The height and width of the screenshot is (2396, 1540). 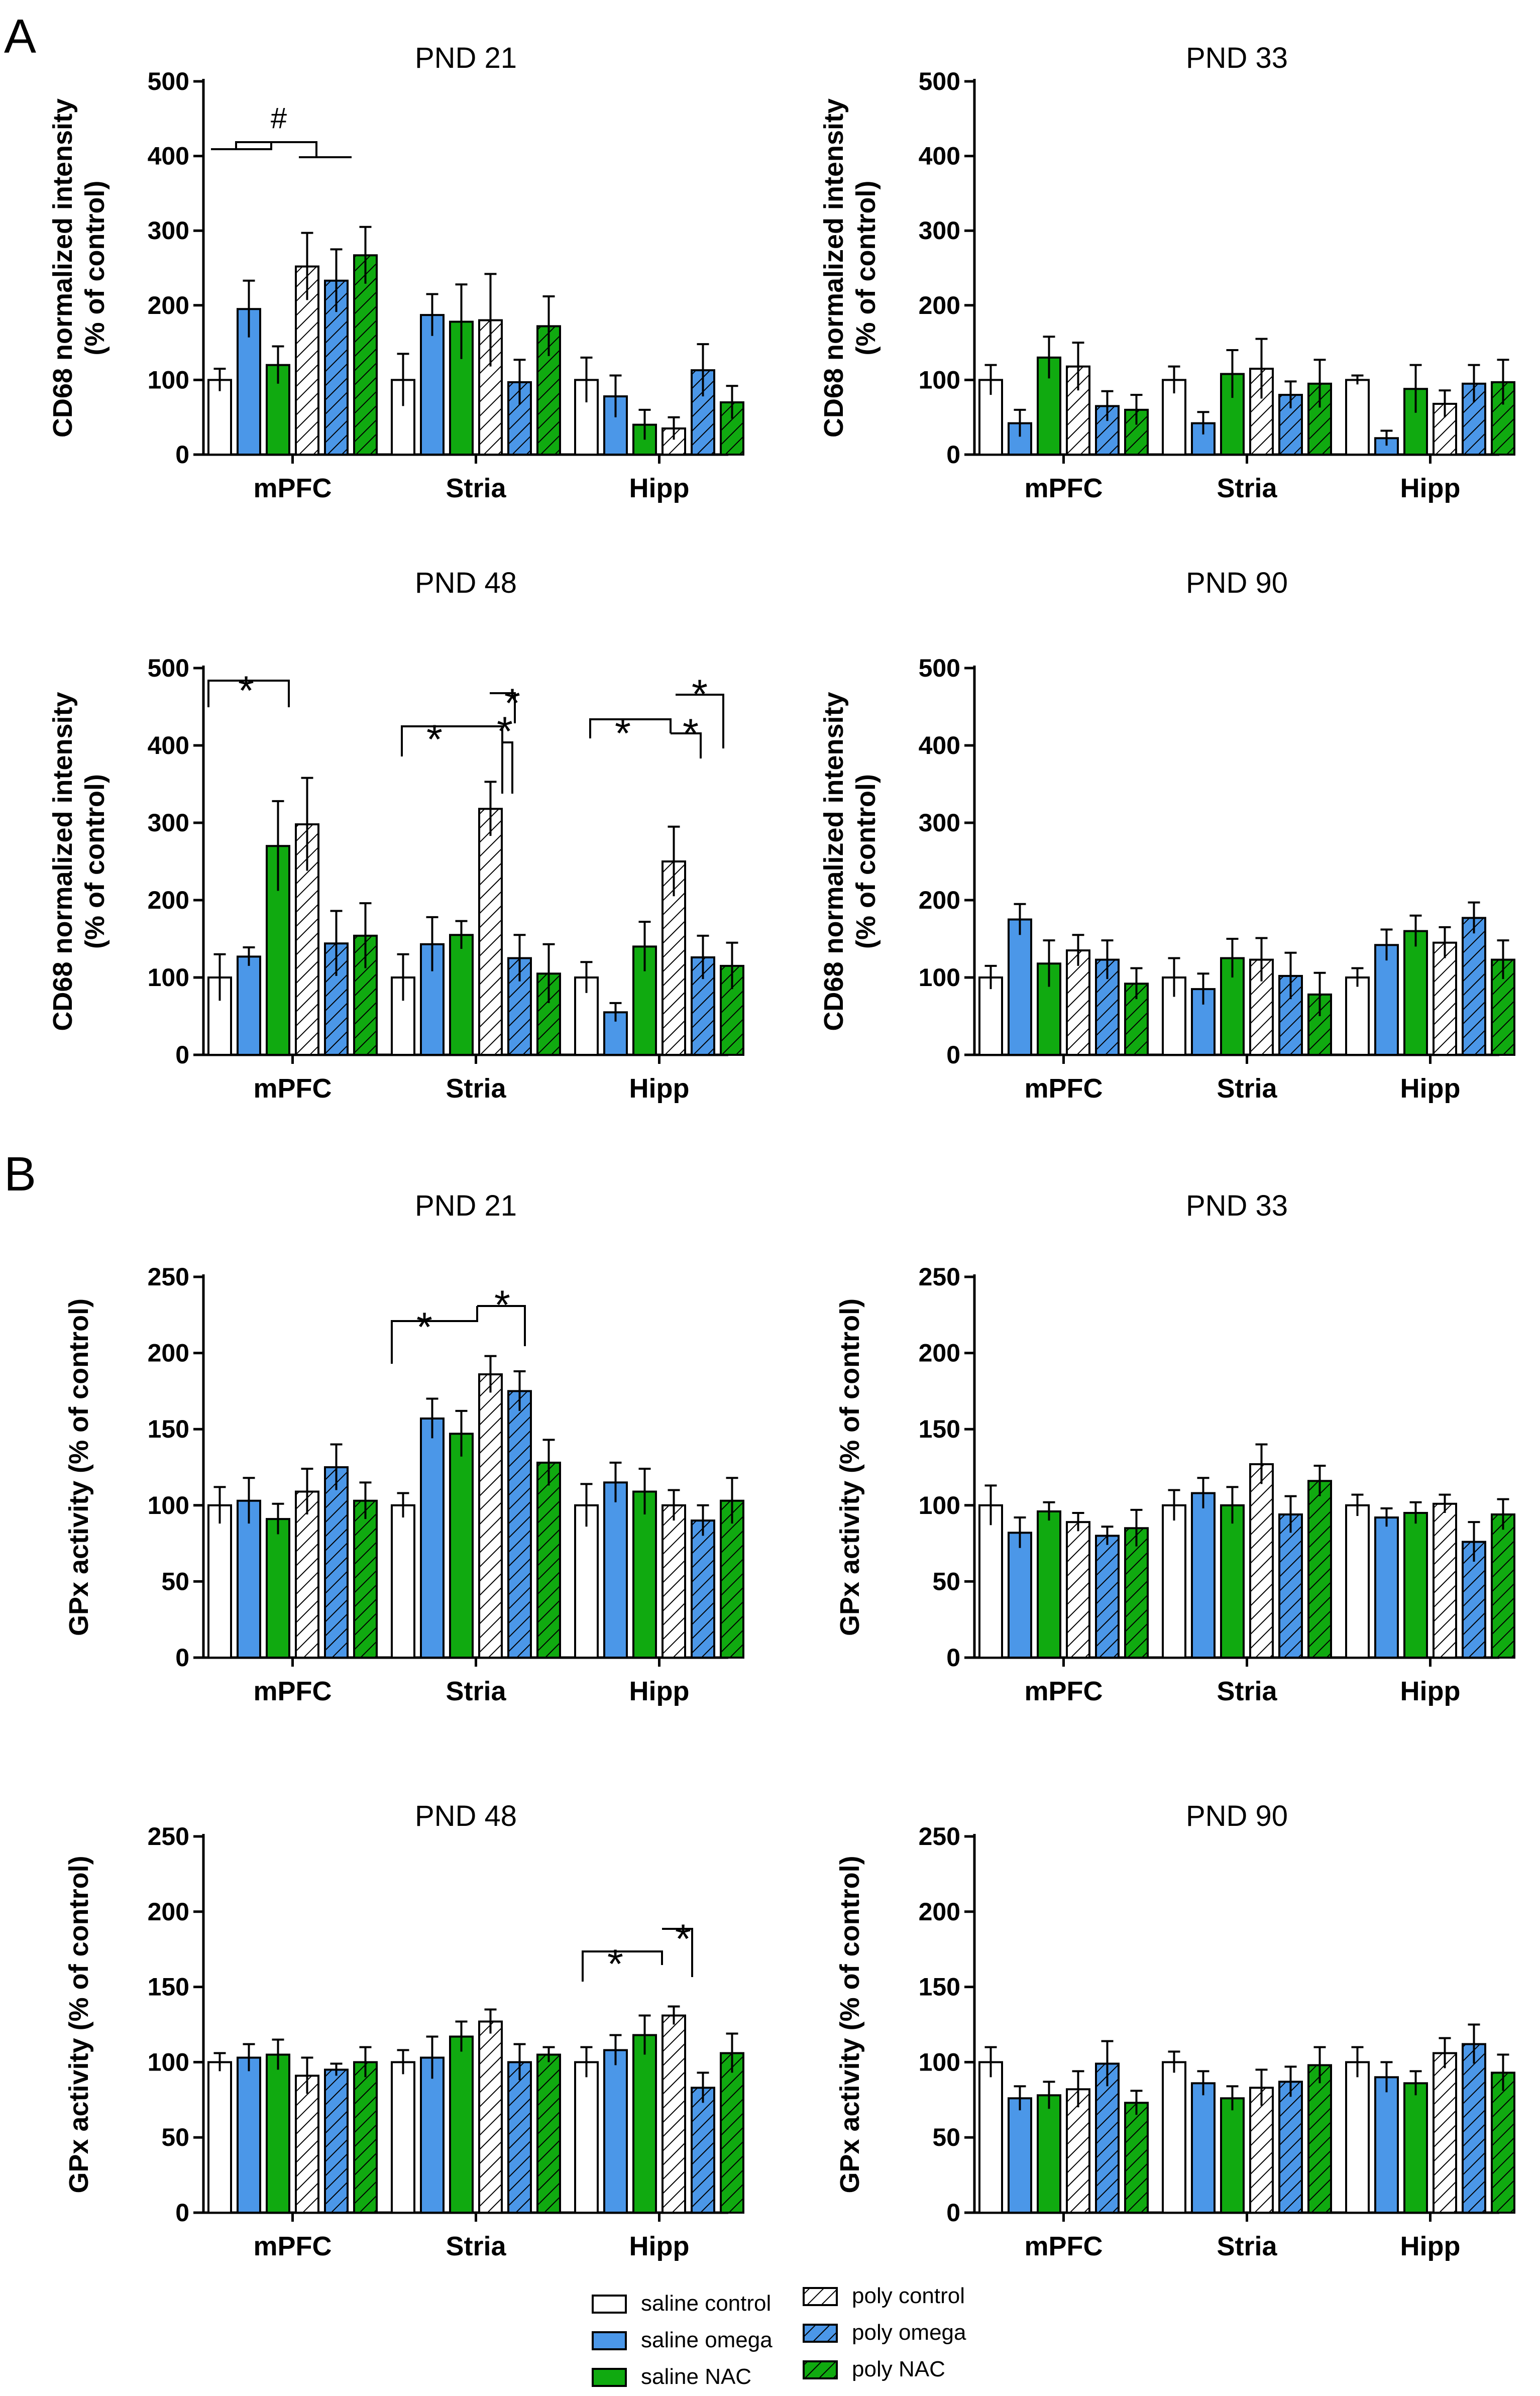 I want to click on legend-item-poly-nac: poly NAC, so click(x=874, y=2369).